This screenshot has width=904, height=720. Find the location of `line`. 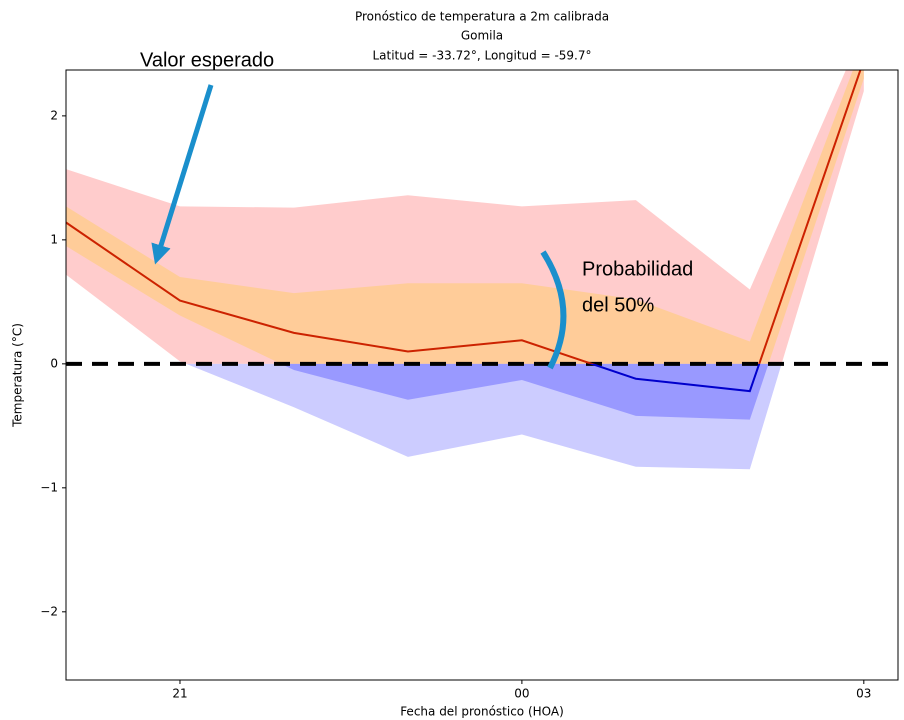

line is located at coordinates (674, 378).